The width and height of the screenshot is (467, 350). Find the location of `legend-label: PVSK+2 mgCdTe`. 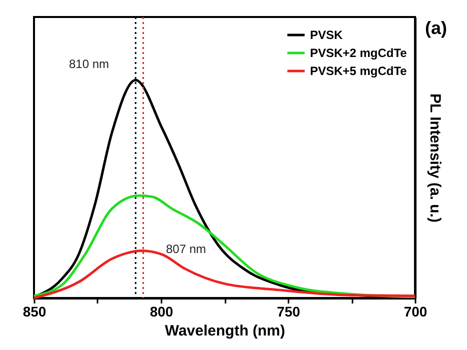

legend-label: PVSK+2 mgCdTe is located at coordinates (359, 53).